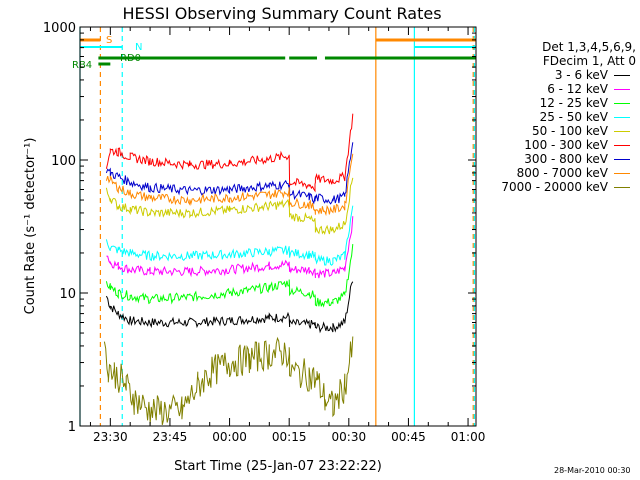  I want to click on series-line-25-50-kev, so click(229, 235).